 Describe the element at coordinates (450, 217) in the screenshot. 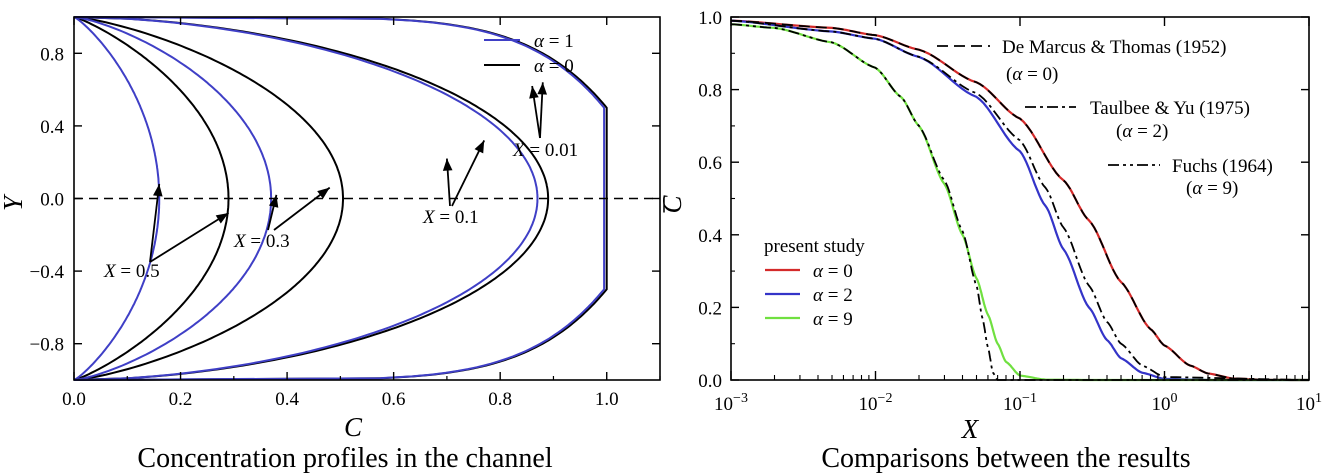

I see `annotation-label: X = 0.1` at that location.